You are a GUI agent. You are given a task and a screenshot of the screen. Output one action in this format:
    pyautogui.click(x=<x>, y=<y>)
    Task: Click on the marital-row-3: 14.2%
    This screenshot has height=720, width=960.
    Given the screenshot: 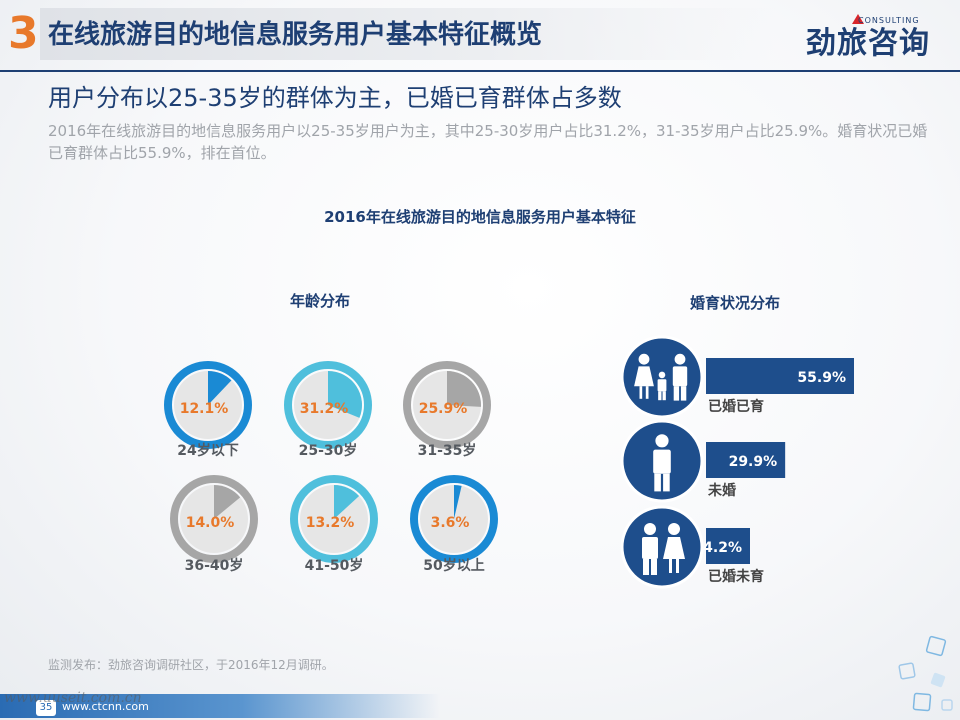 What is the action you would take?
    pyautogui.click(x=685, y=547)
    